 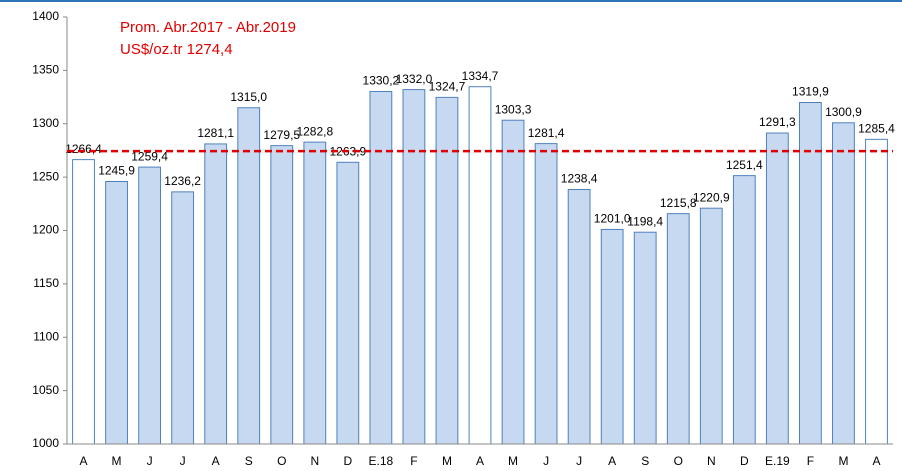 What do you see at coordinates (176, 49) in the screenshot?
I see `annotation: US$/oz.tr 1274,4` at bounding box center [176, 49].